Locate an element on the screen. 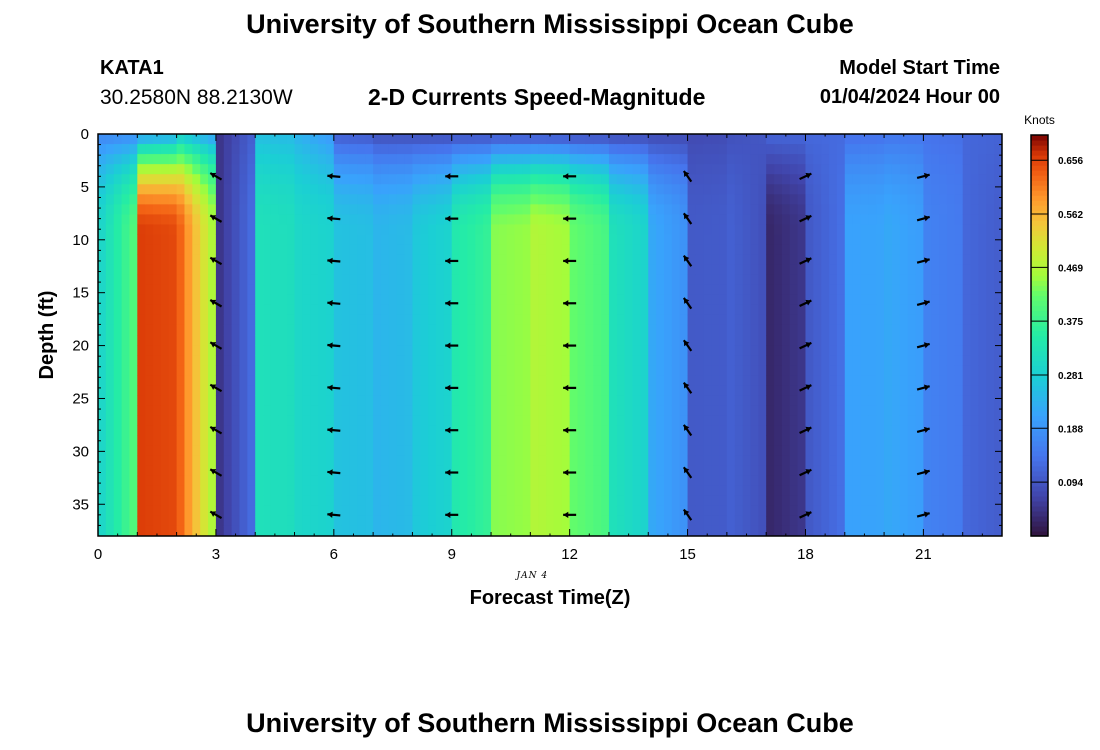 The width and height of the screenshot is (1100, 750). arrow-head is located at coordinates (926, 218).